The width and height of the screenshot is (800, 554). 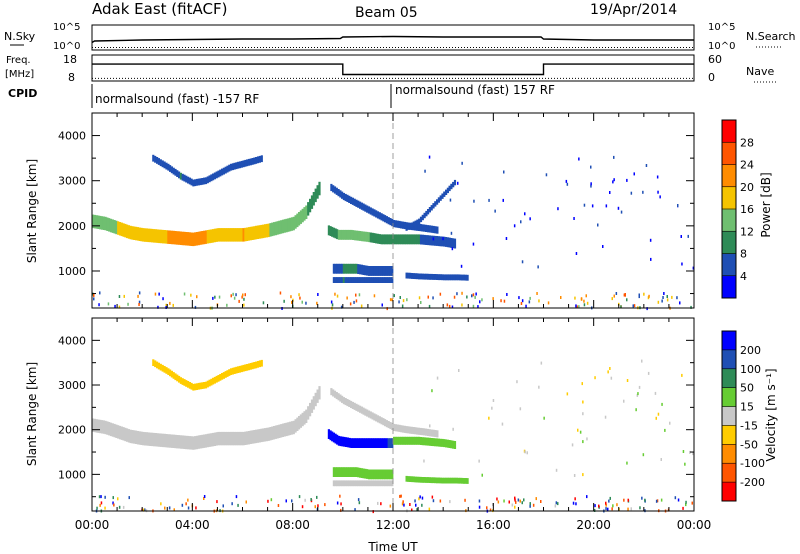 I want to click on freq-left-tick-top: 18, so click(x=70, y=59).